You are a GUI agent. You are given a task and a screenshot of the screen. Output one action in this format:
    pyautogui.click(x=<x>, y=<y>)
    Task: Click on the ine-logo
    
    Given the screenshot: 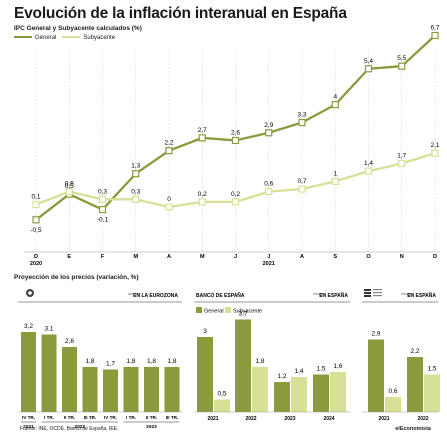 What is the action you would take?
    pyautogui.click(x=373, y=293)
    